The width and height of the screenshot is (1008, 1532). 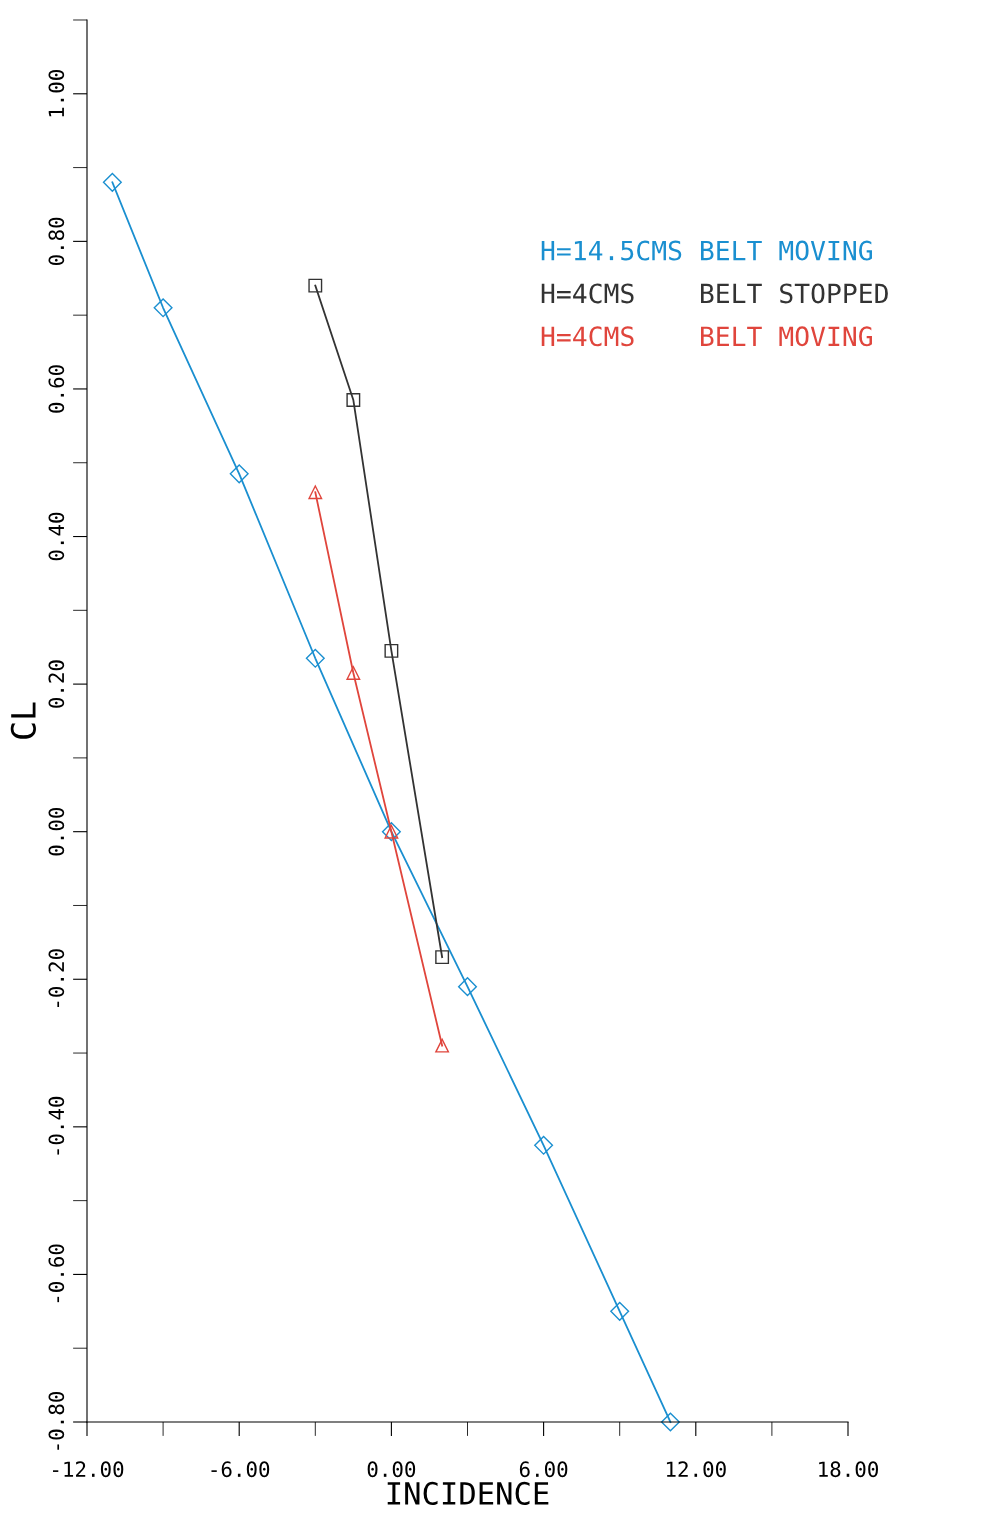 What do you see at coordinates (56, 93) in the screenshot?
I see `y-tick-label: 1.00` at bounding box center [56, 93].